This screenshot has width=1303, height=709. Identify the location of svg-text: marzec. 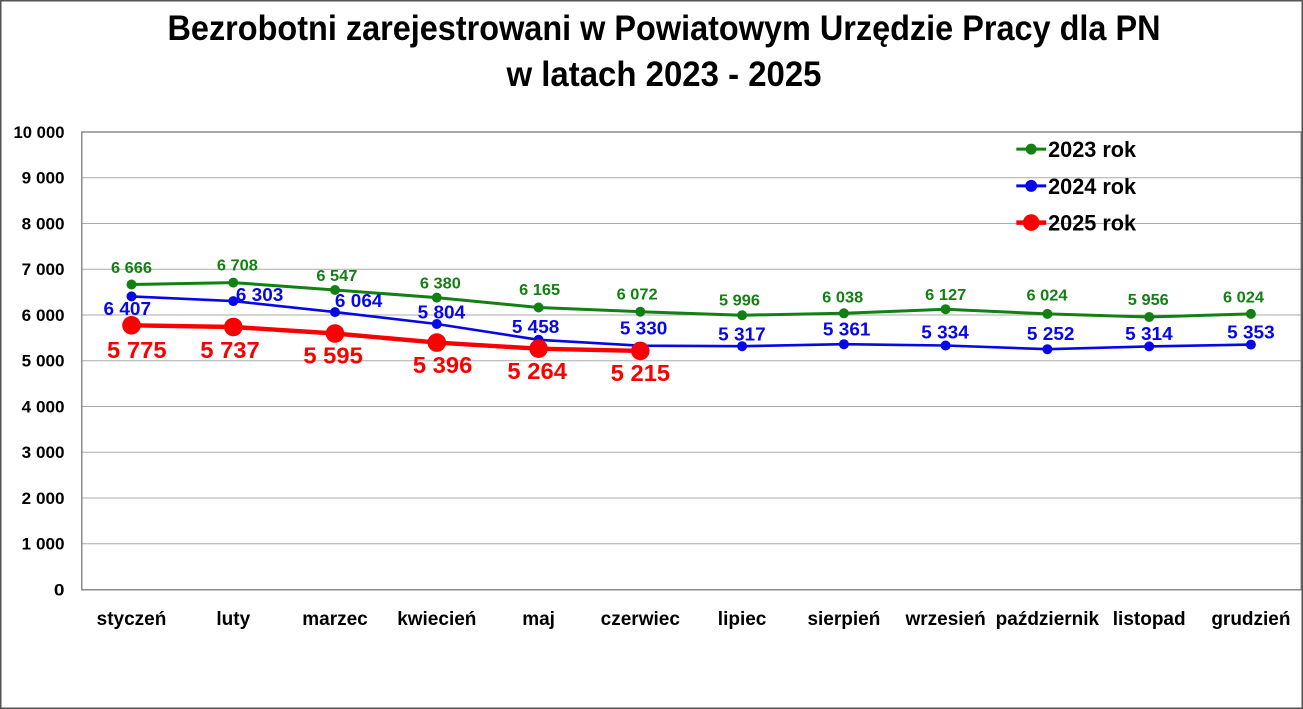
(335, 619).